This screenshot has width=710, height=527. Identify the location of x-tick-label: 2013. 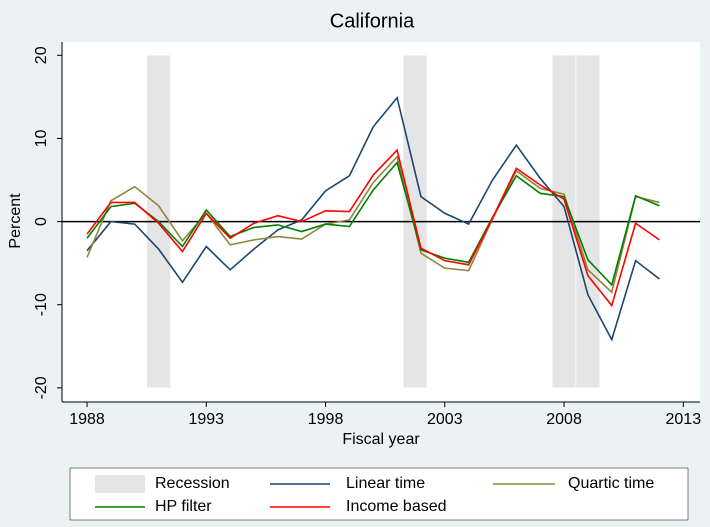
(684, 419).